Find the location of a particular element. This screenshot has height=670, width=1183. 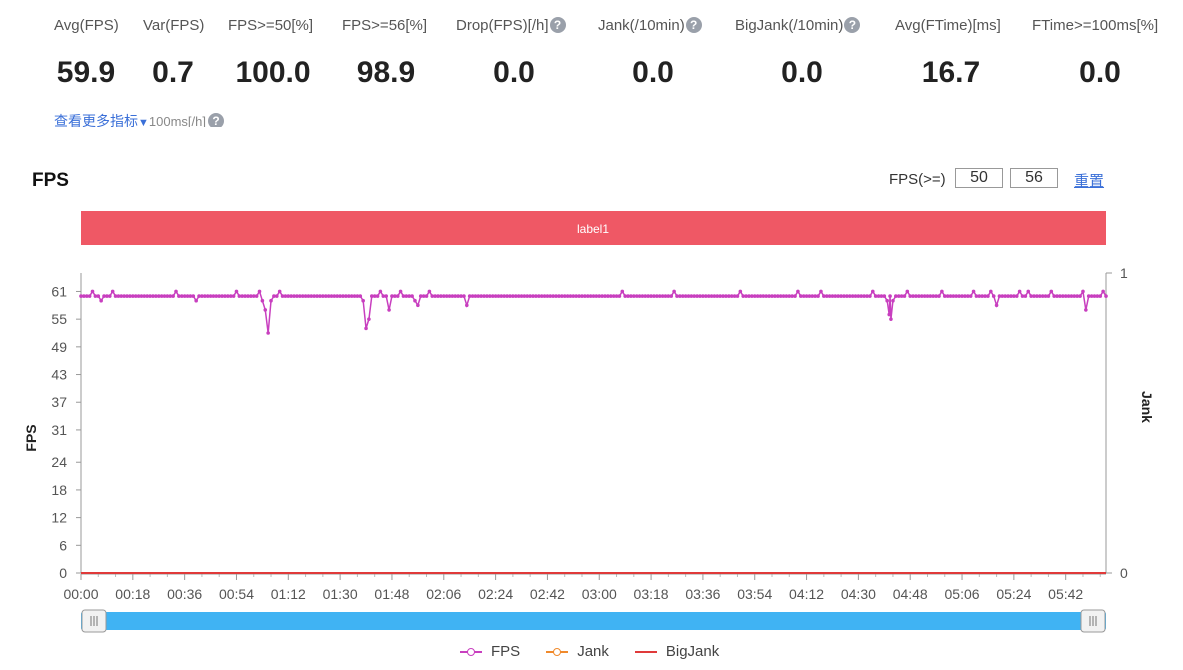

legend-item-fps: FPS is located at coordinates (490, 651).